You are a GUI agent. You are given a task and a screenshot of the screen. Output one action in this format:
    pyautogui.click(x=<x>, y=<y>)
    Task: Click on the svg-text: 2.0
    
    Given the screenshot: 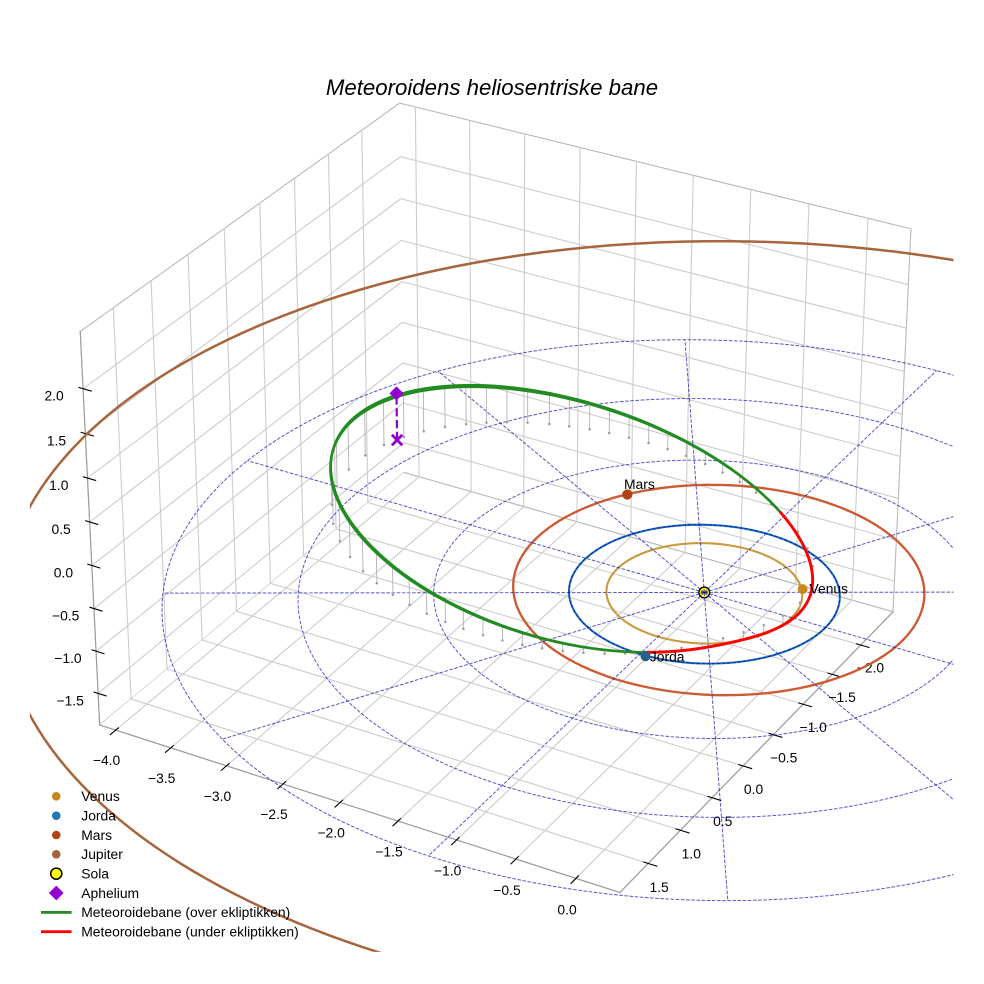 What is the action you would take?
    pyautogui.click(x=54, y=395)
    